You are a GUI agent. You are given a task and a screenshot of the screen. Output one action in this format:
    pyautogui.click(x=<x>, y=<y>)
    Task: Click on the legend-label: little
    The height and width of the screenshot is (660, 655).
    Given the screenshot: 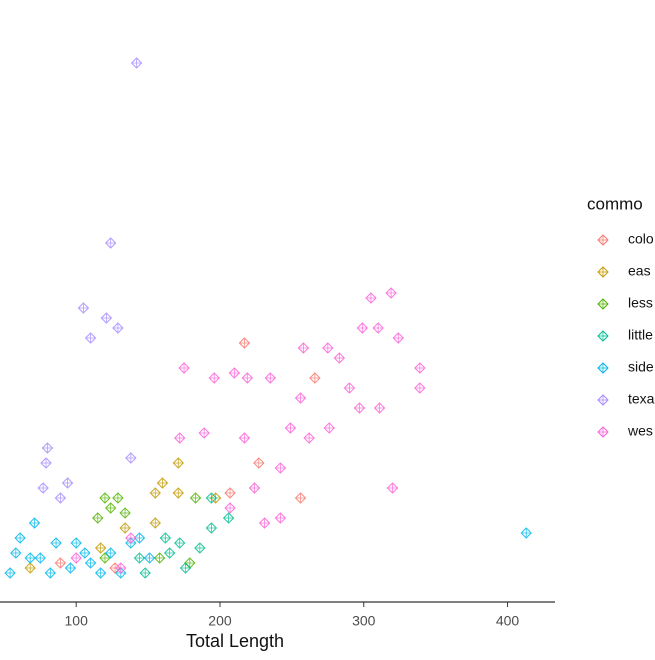 What is the action you would take?
    pyautogui.click(x=640, y=335)
    